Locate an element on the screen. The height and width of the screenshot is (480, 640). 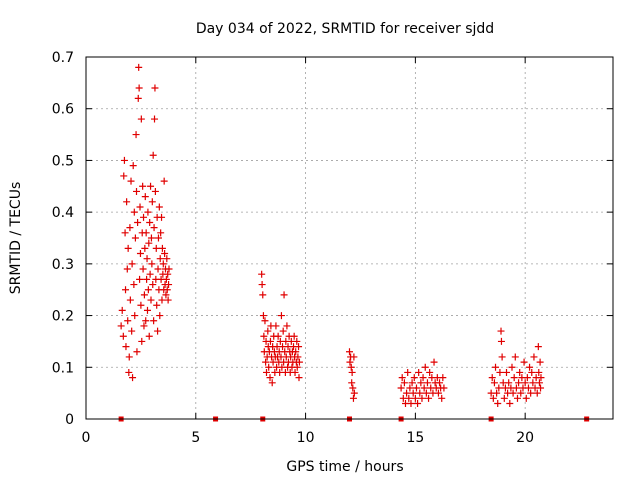
y-tick-label: 0 is located at coordinates (69, 420).